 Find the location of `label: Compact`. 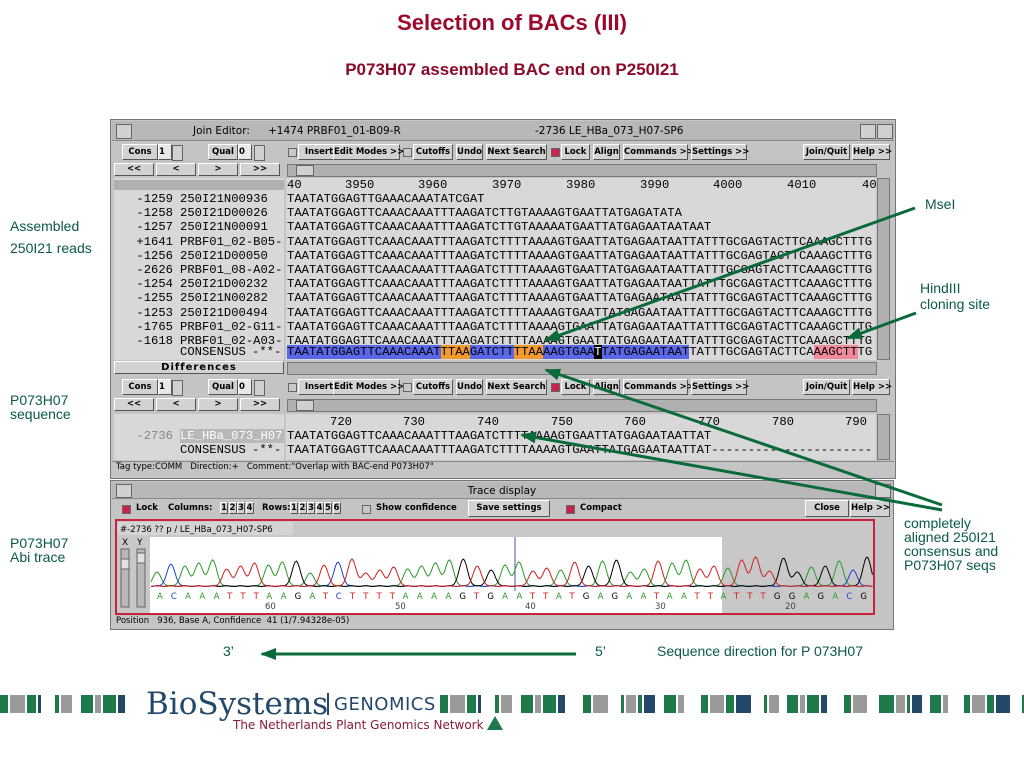

label: Compact is located at coordinates (601, 508).